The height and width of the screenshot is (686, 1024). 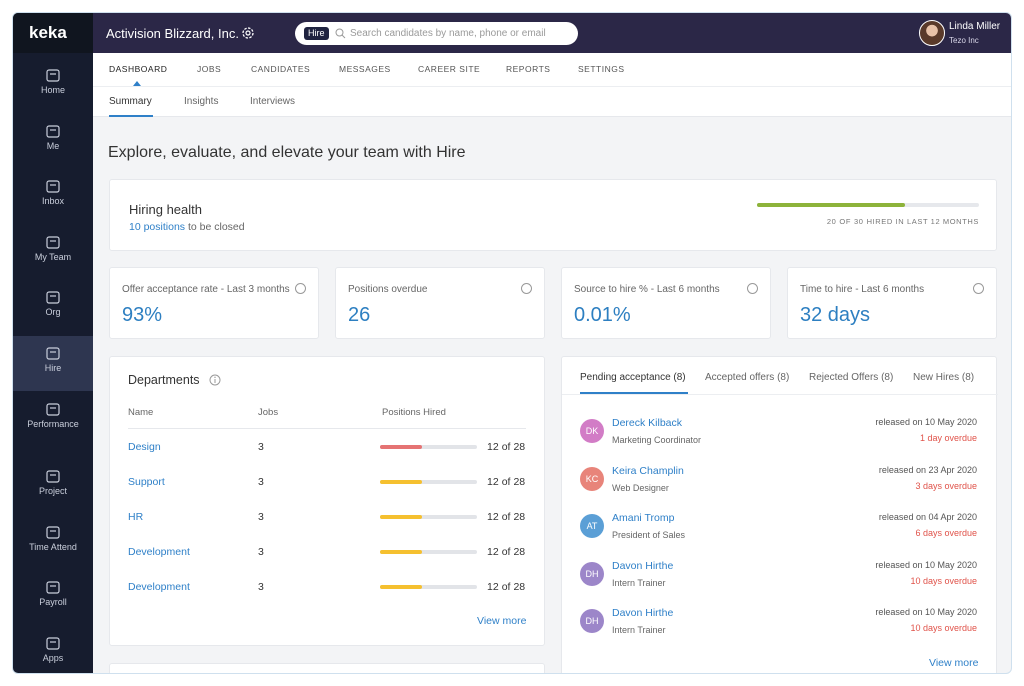 What do you see at coordinates (53, 602) in the screenshot?
I see `nav-label: Payroll` at bounding box center [53, 602].